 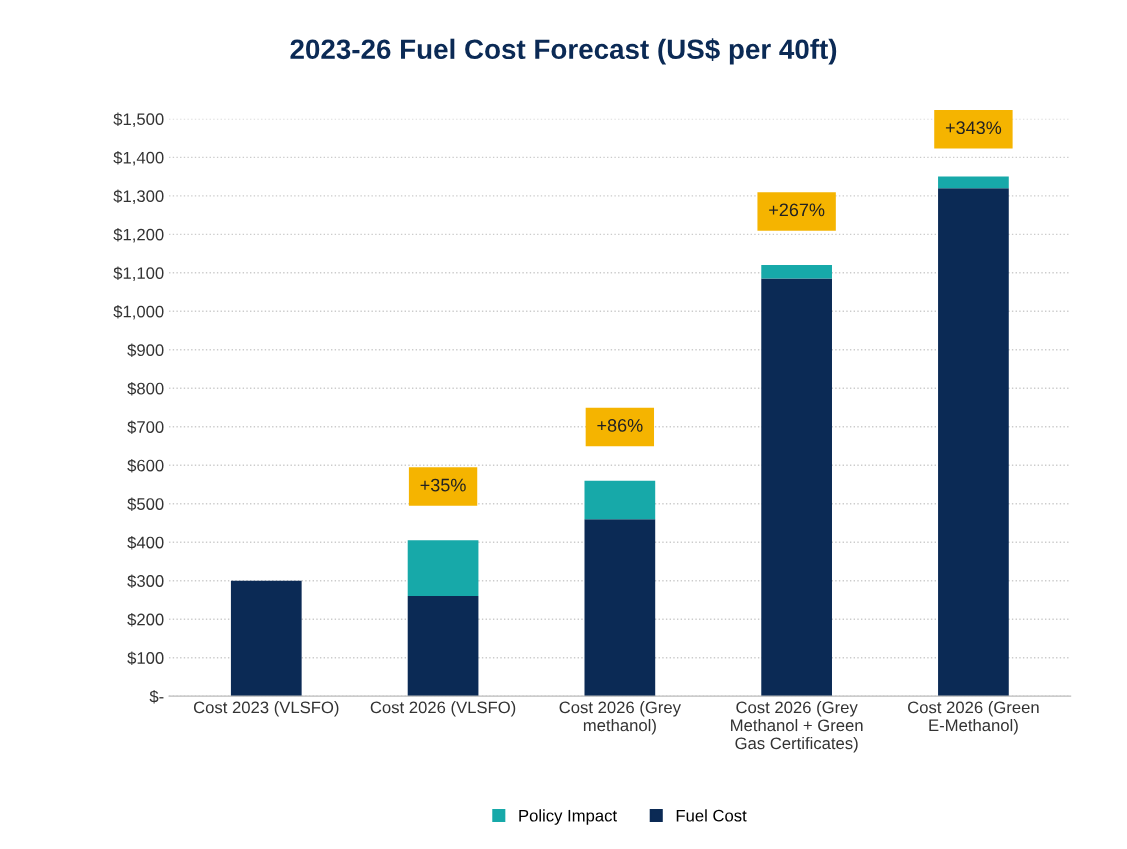 I want to click on y-tick-label: $900, so click(x=145, y=350).